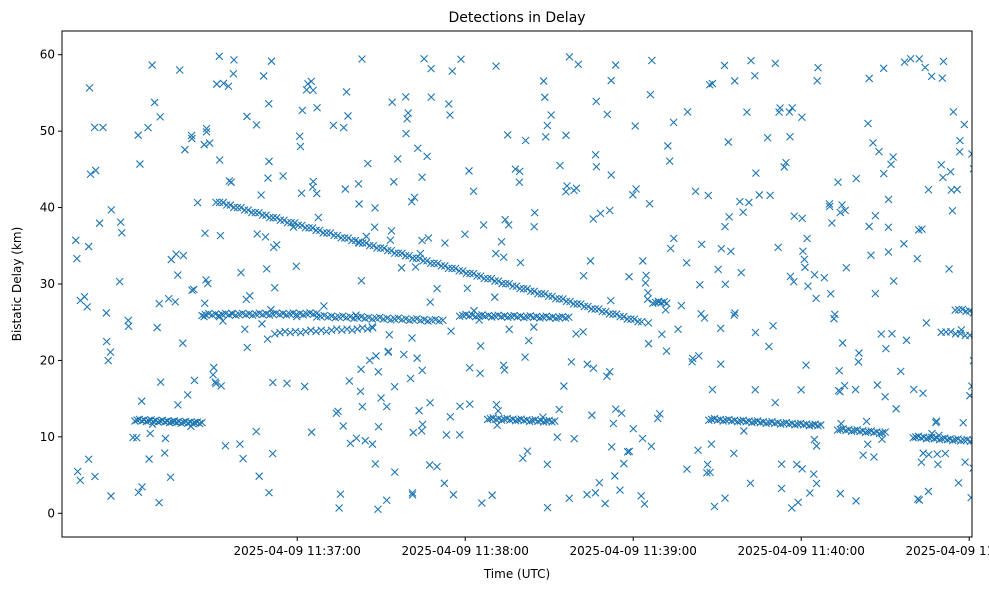 This screenshot has width=989, height=590. I want to click on y-axis-ticks: 0 10 20 30 40 50 60, so click(51, 284).